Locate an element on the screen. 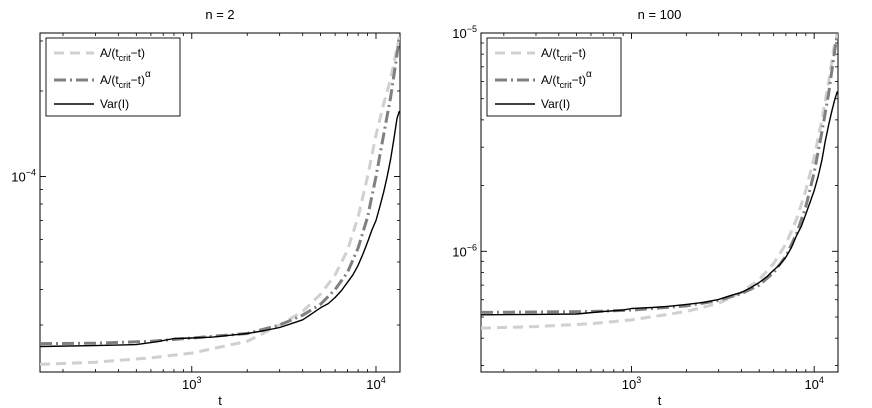  chart-title: n = 100 is located at coordinates (660, 14).